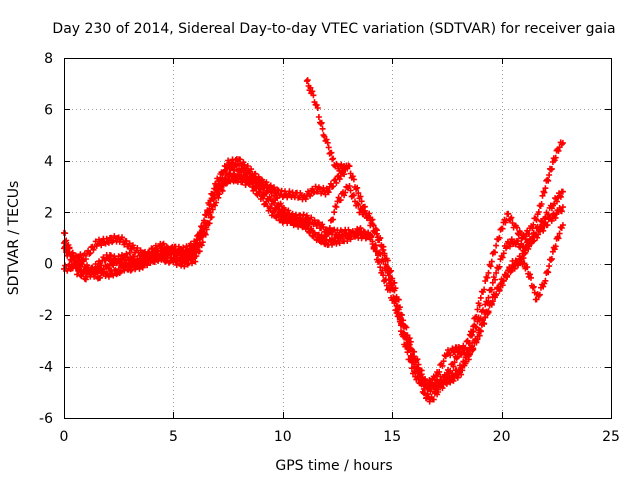  Describe the element at coordinates (48, 162) in the screenshot. I see `y-tick-label: 4` at that location.